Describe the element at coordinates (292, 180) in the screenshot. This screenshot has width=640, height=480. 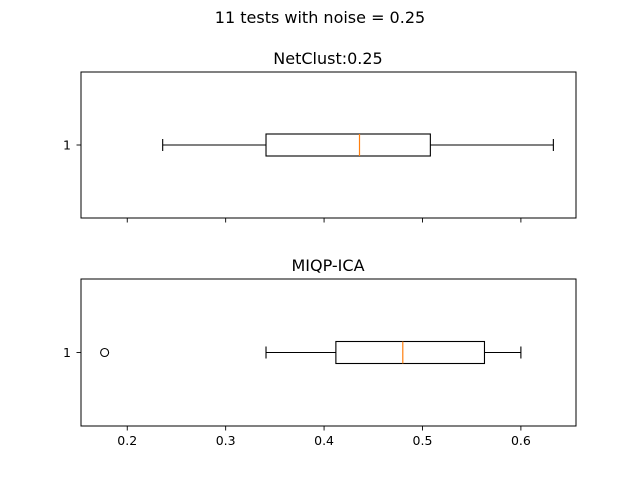
I see `netclust-ticks: 1` at that location.